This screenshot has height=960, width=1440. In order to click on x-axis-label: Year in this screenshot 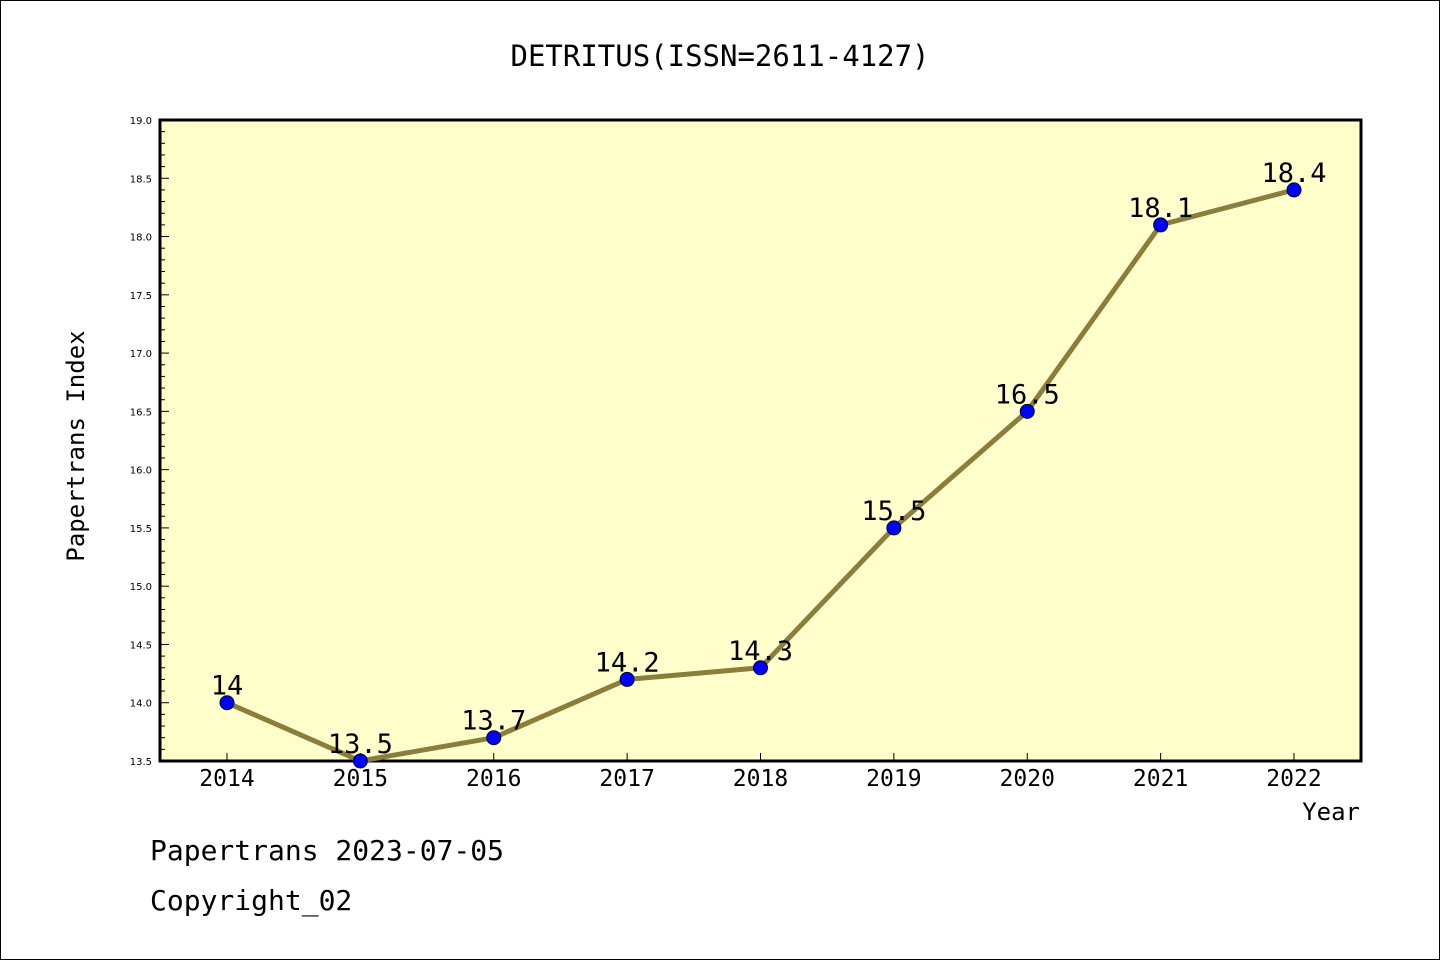, I will do `click(1331, 812)`.